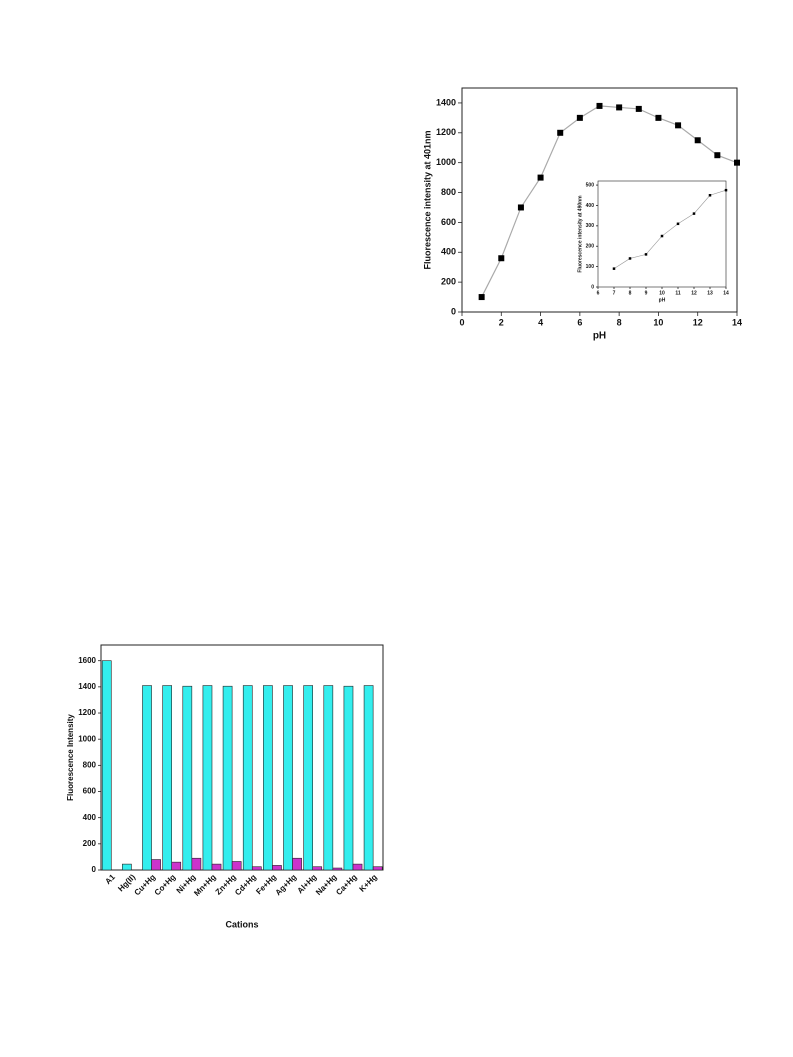  What do you see at coordinates (368, 882) in the screenshot?
I see `x-tick-label: K+Hg` at bounding box center [368, 882].